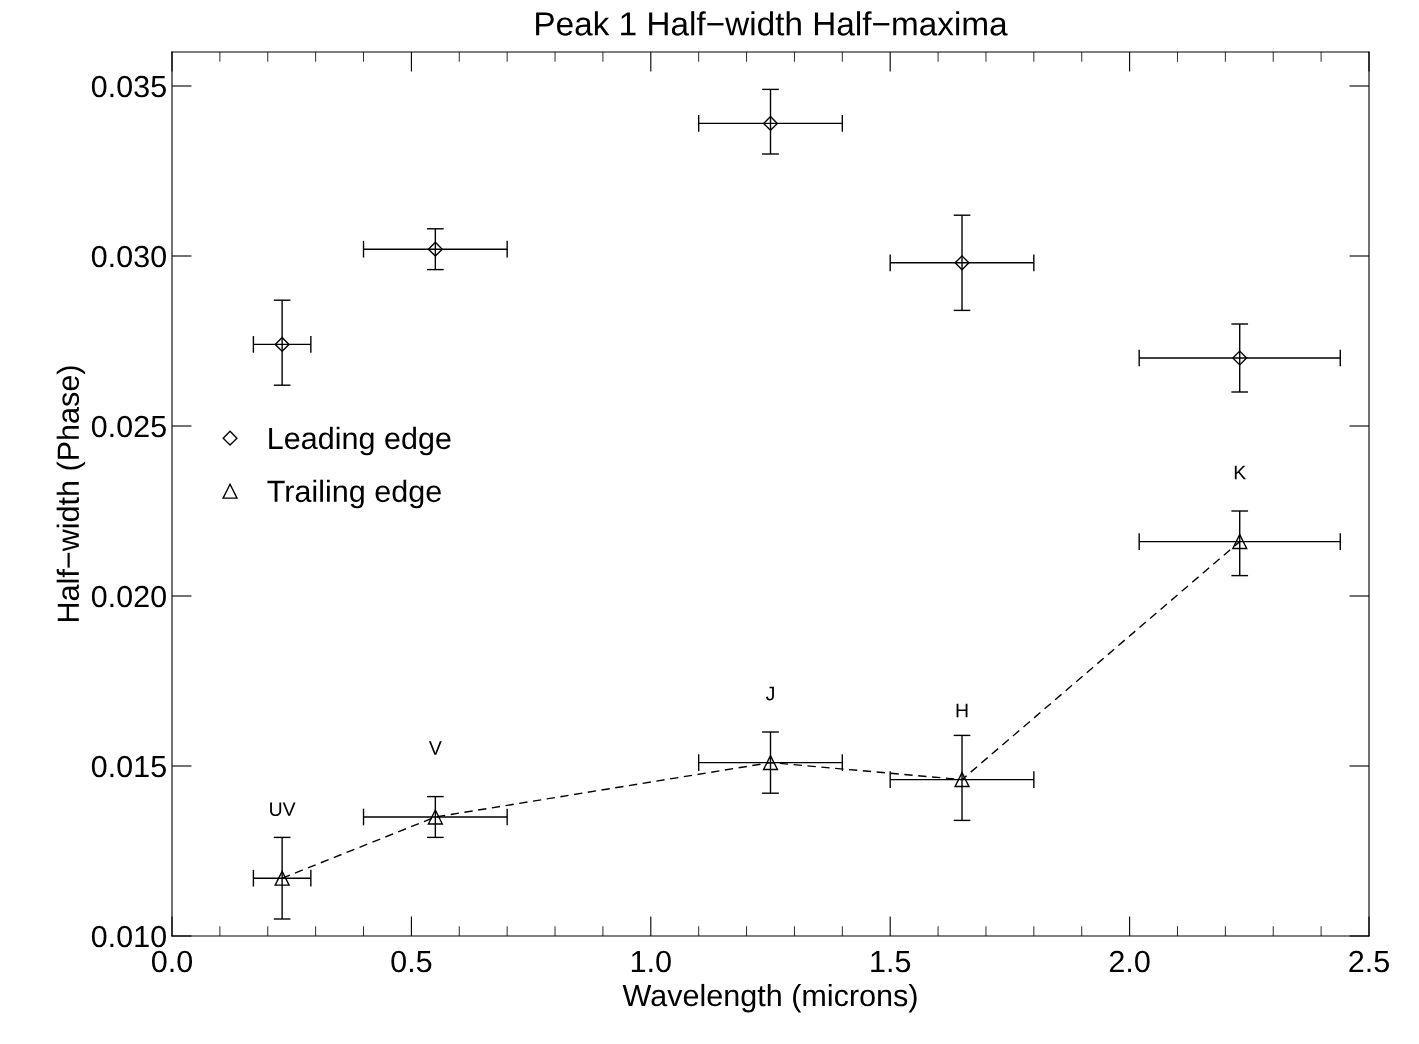 The image size is (1419, 1044). I want to click on annotation: V, so click(435, 748).